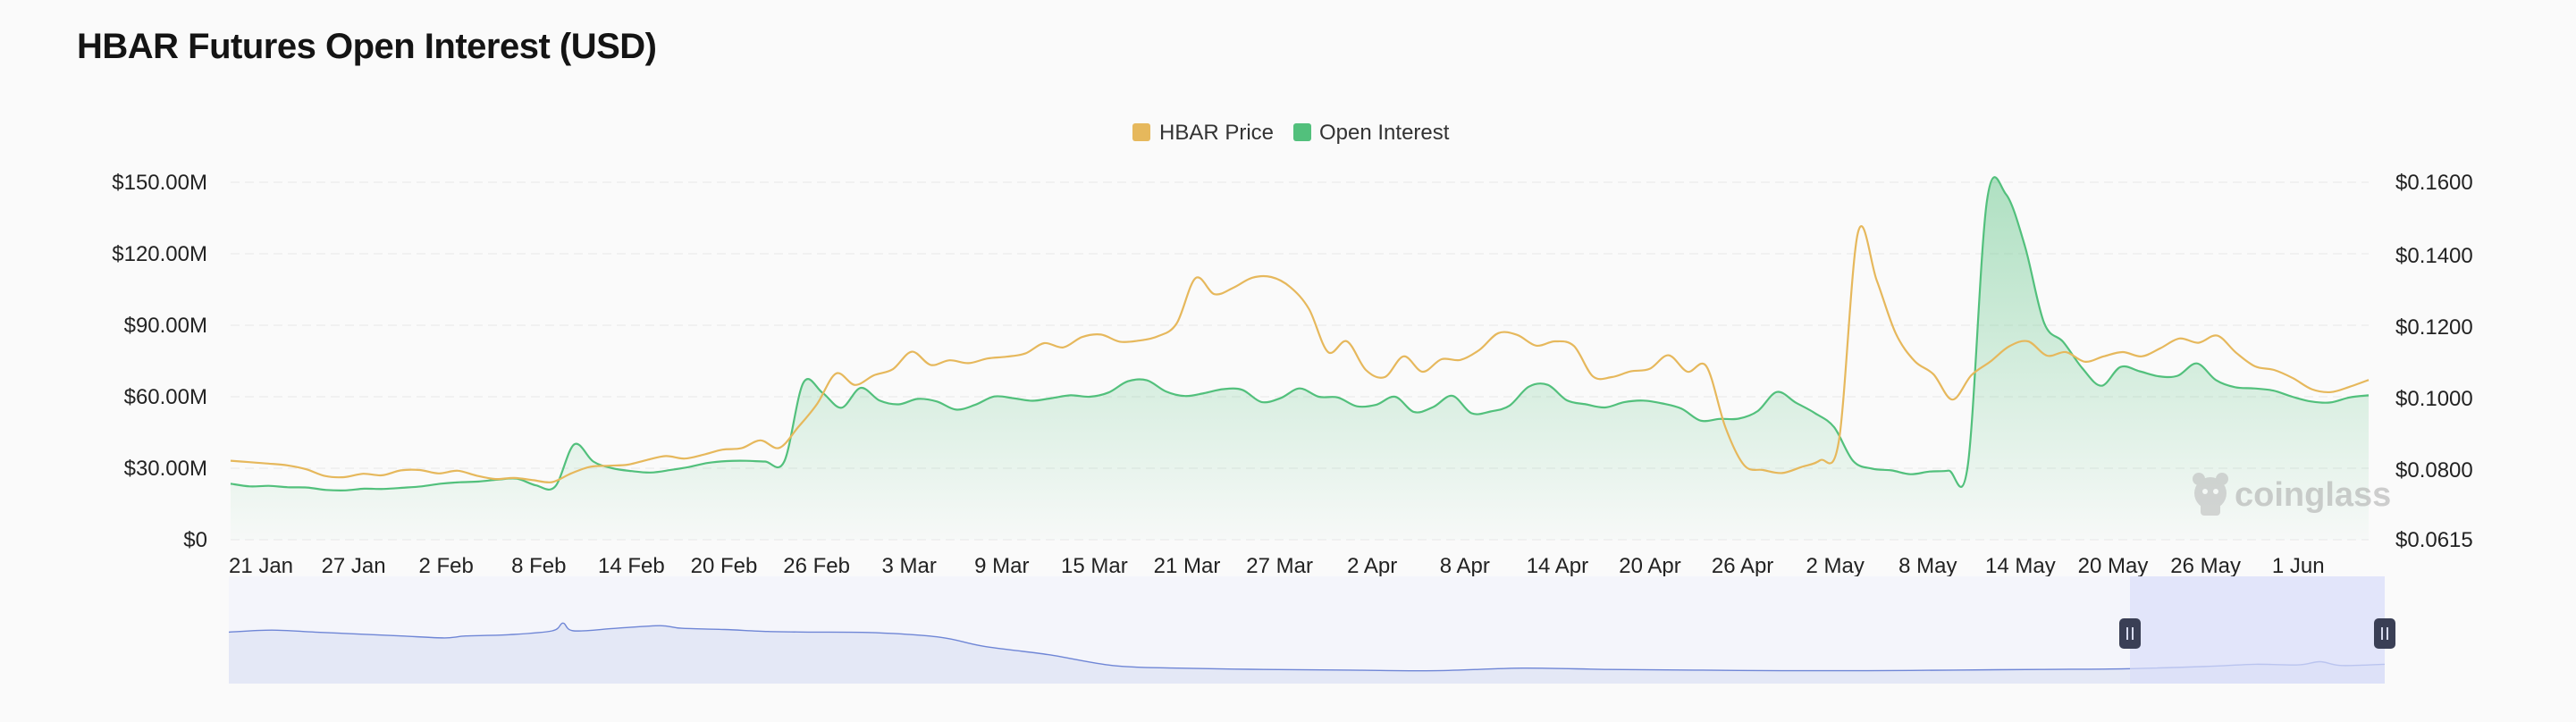 The width and height of the screenshot is (2576, 722). What do you see at coordinates (447, 566) in the screenshot?
I see `x-tick-label: 2 Feb` at bounding box center [447, 566].